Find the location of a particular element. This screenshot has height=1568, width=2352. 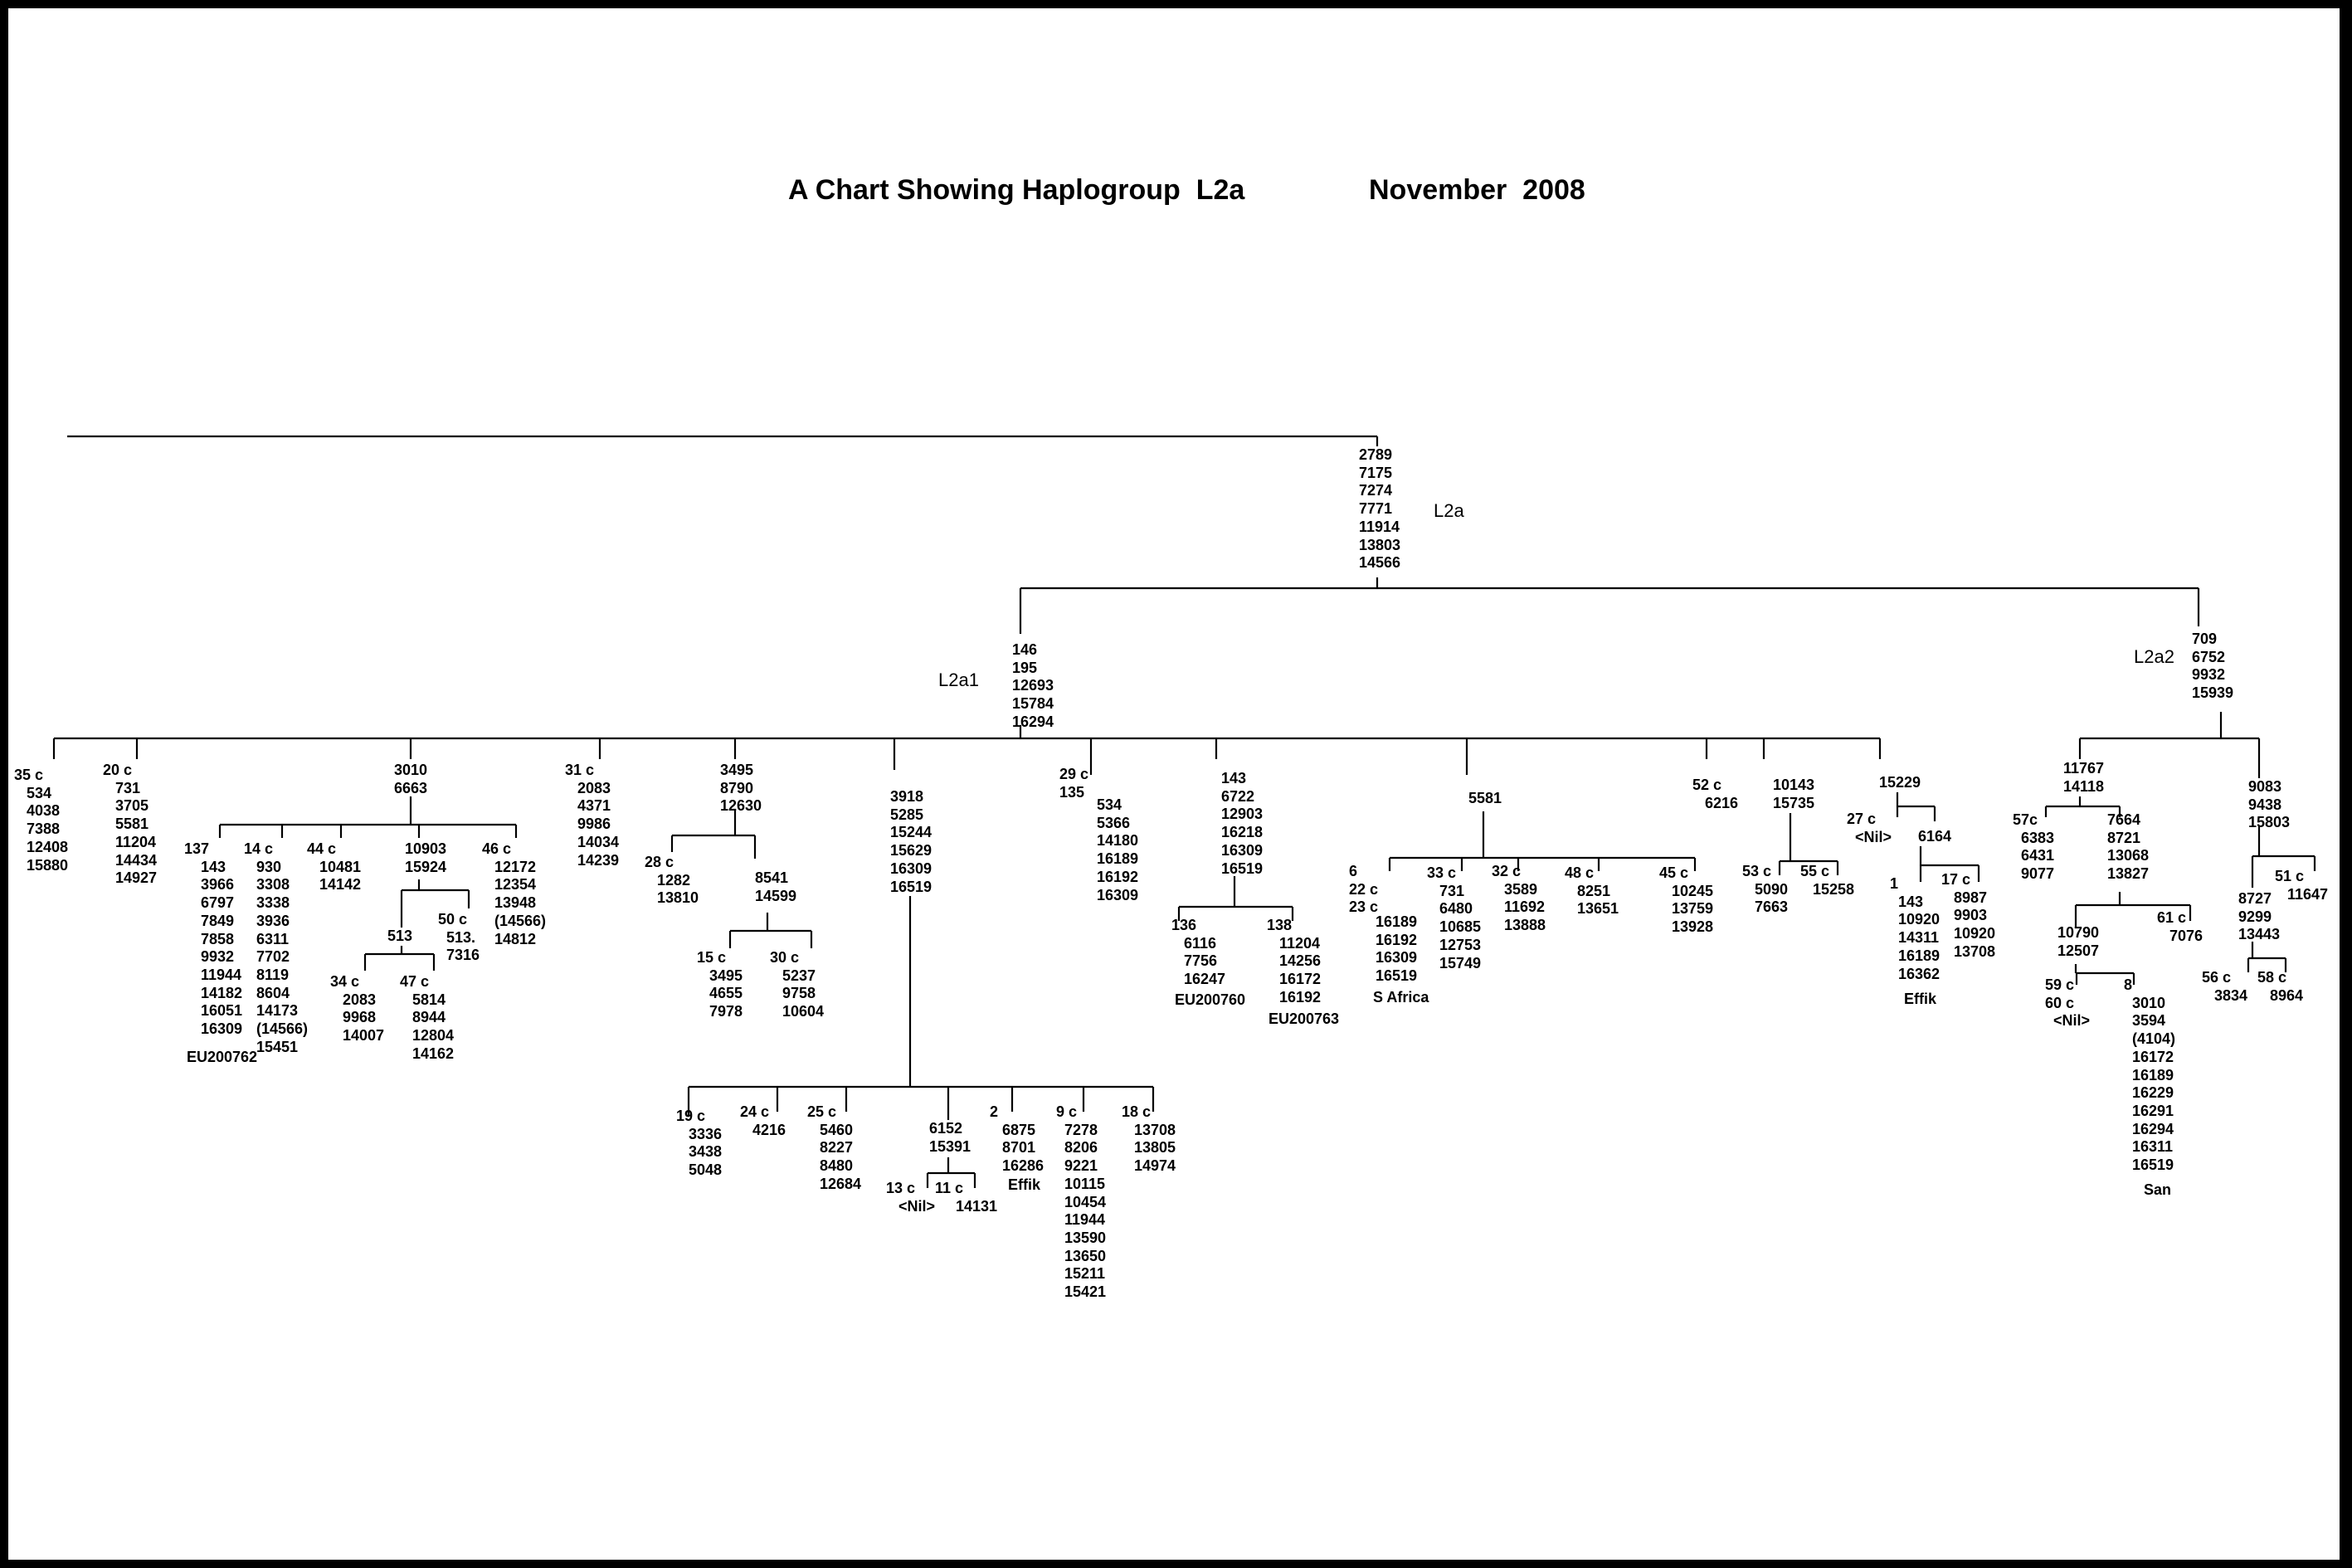

node-10903: 10903 15924 is located at coordinates (426, 857).